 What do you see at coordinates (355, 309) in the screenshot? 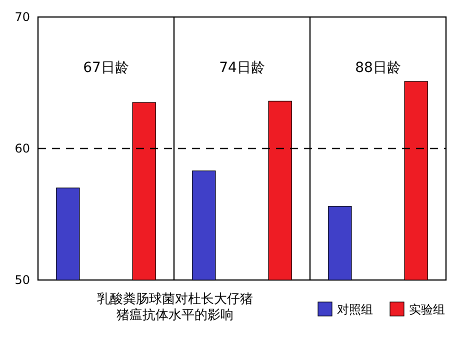
I see `legend-label: 对照组` at bounding box center [355, 309].